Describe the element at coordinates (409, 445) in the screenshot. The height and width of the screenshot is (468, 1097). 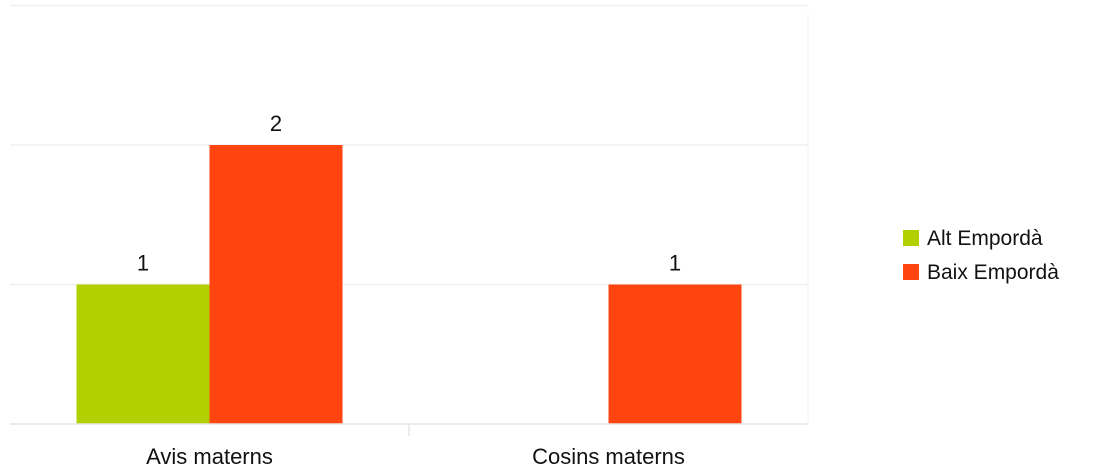
I see `x-axis: Avis materns Cosins materns` at that location.